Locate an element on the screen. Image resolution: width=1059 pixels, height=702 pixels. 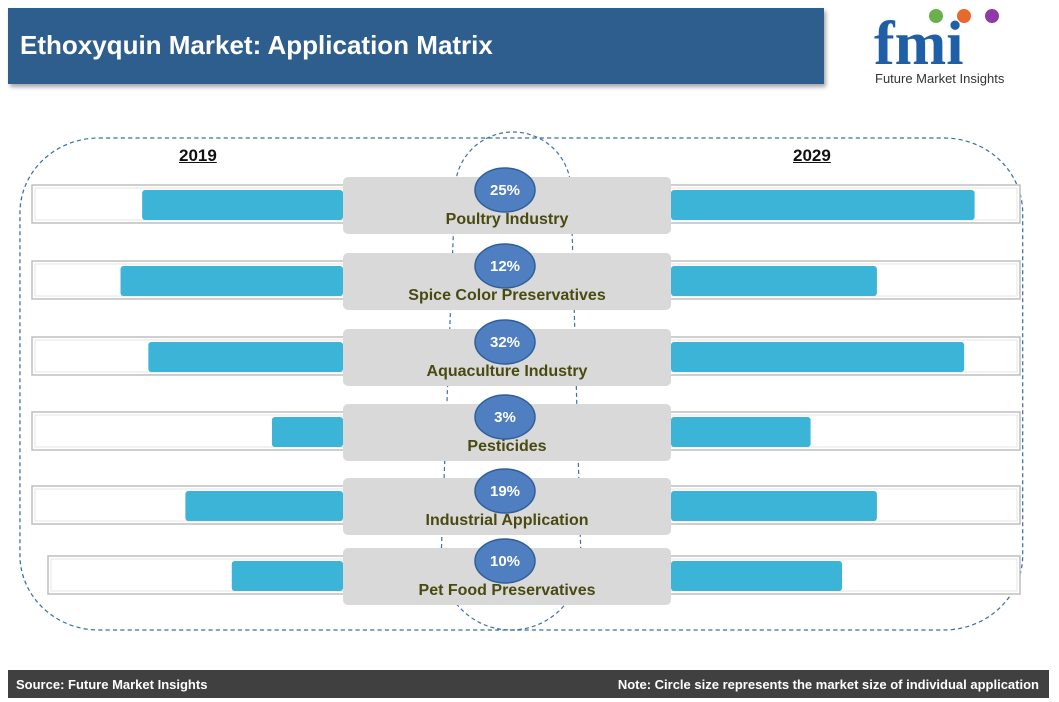
share-label-2: 32% is located at coordinates (505, 342).